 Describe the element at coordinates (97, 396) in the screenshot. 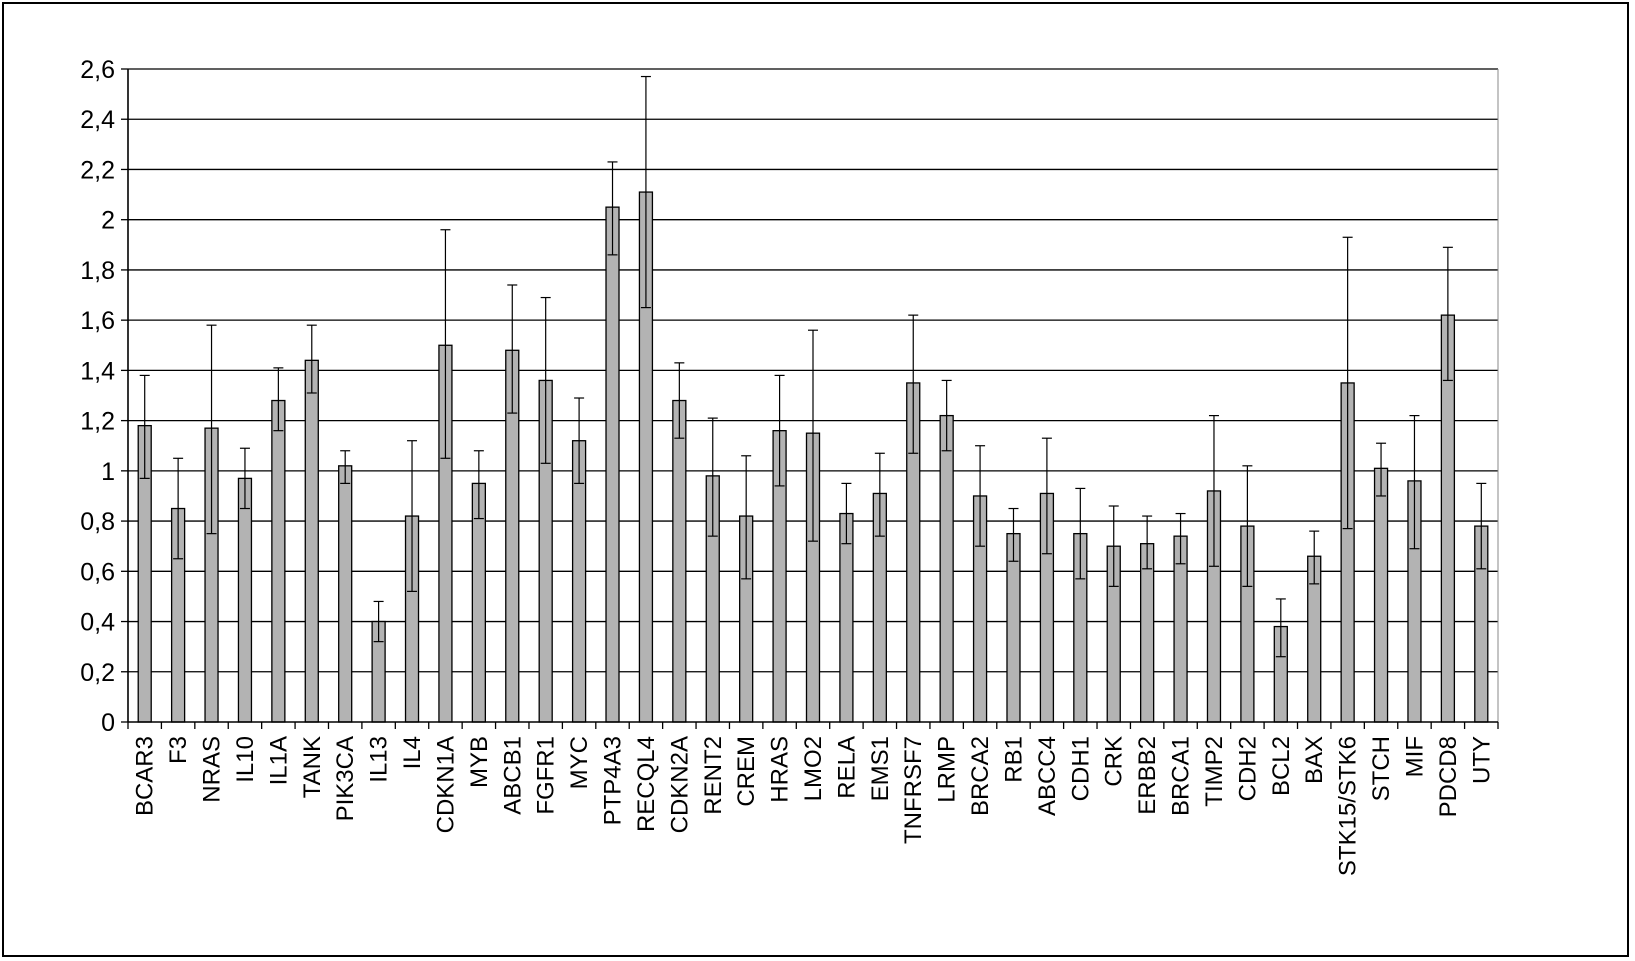

I see `y-tick-labels: 0 0,2 0,4 0,6 0,8 1 1,2 1,4 1,6 1,8 2 2,2 2,4 2,6` at that location.